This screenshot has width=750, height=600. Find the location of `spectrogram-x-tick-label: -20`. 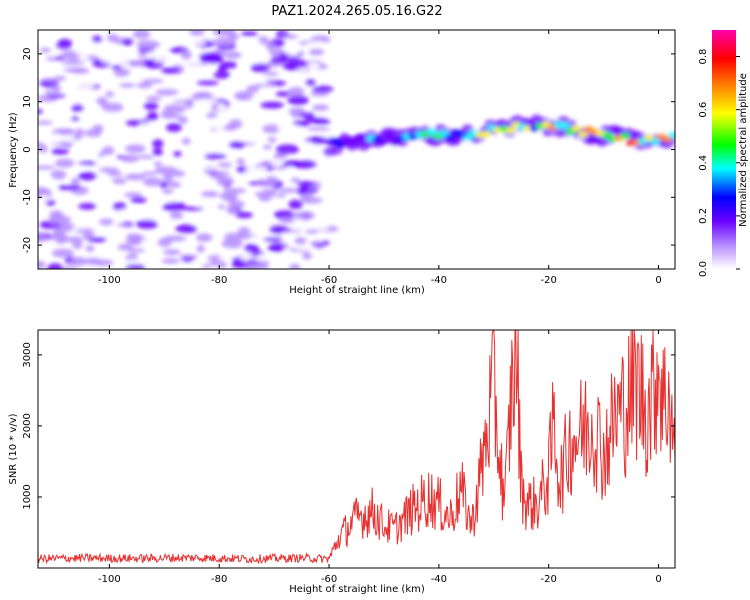

spectrogram-x-tick-label: -20 is located at coordinates (549, 280).